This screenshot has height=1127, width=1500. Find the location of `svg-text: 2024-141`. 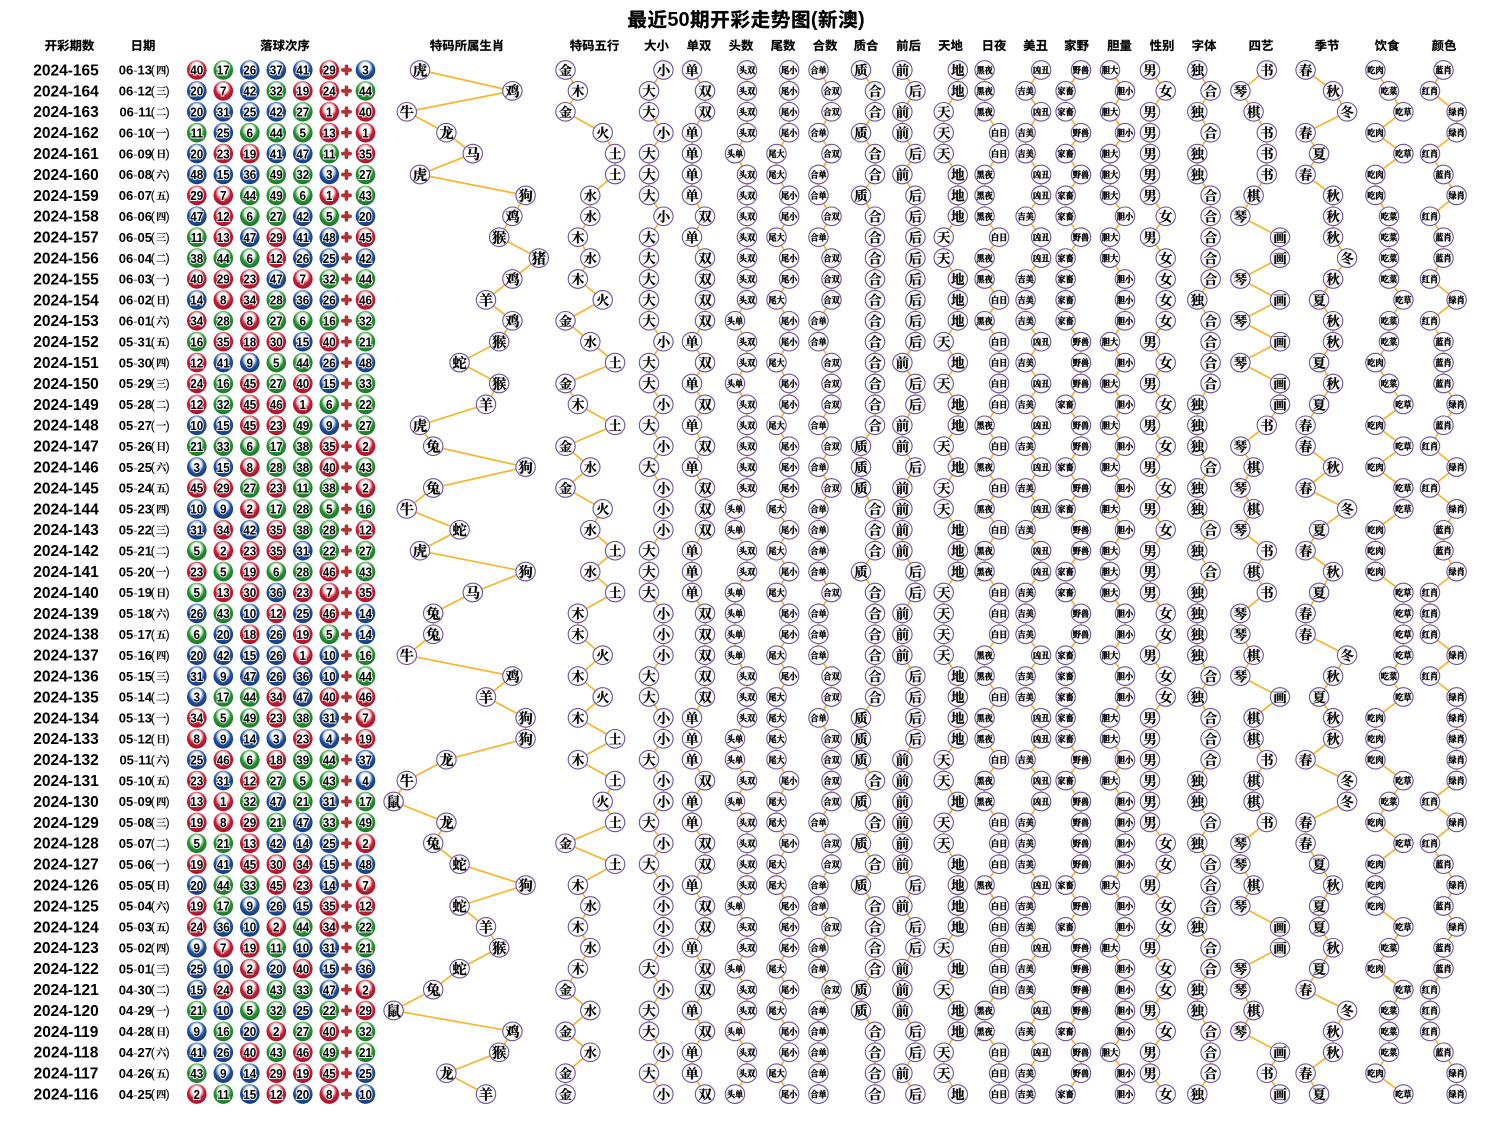

svg-text: 2024-141 is located at coordinates (66, 572).